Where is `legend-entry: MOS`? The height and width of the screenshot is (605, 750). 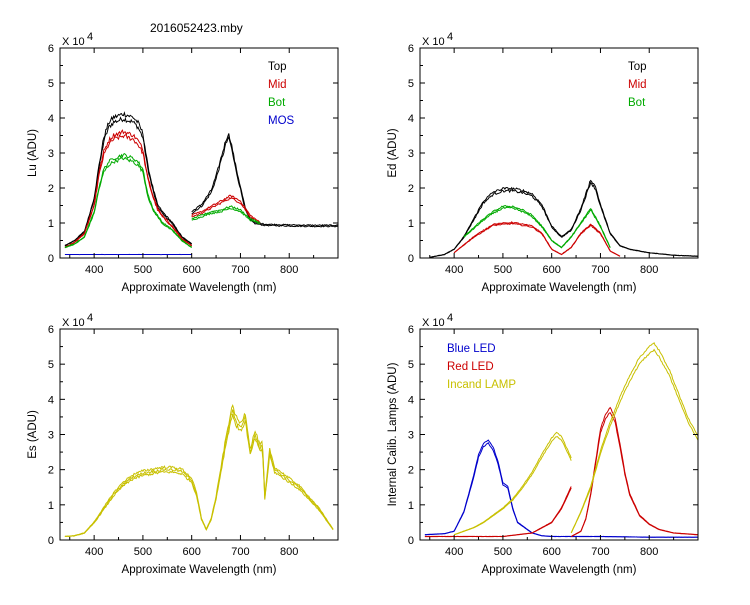 legend-entry: MOS is located at coordinates (281, 121).